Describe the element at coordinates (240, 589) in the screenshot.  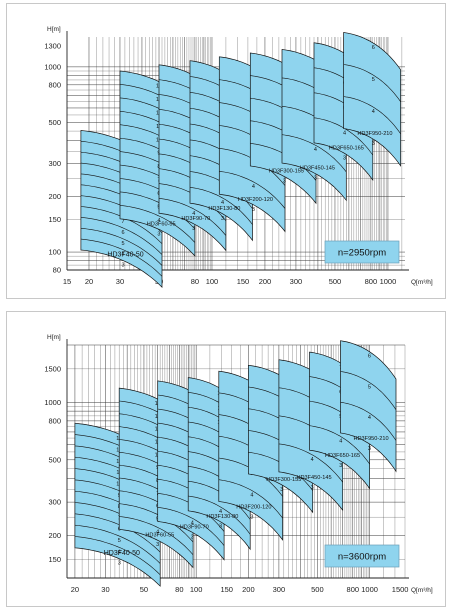
I see `x-tick-labels: 20 30 50 80 100 150 200 300 500 800 1000 1500` at that location.